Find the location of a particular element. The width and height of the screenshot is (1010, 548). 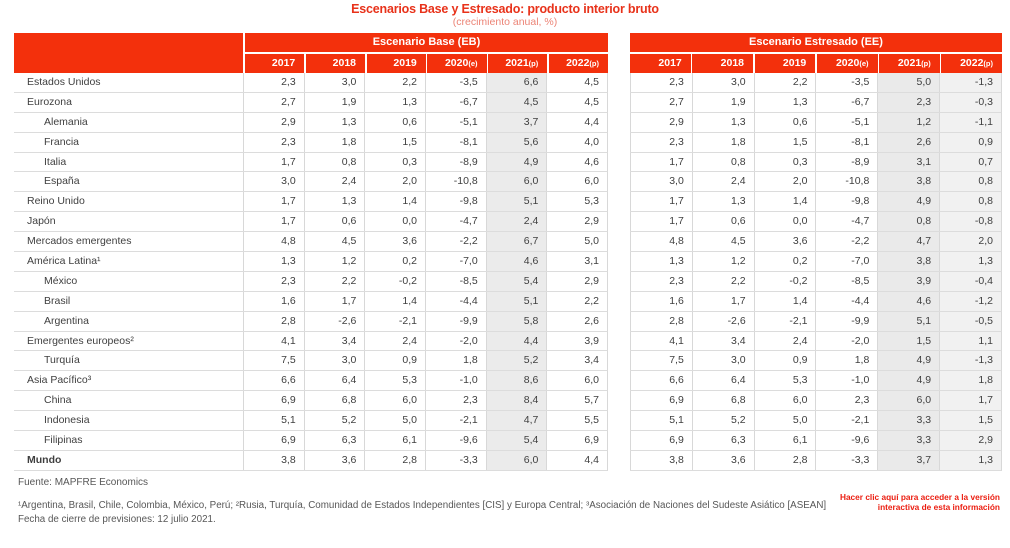

value-cell: 0,9 is located at coordinates (394, 361).